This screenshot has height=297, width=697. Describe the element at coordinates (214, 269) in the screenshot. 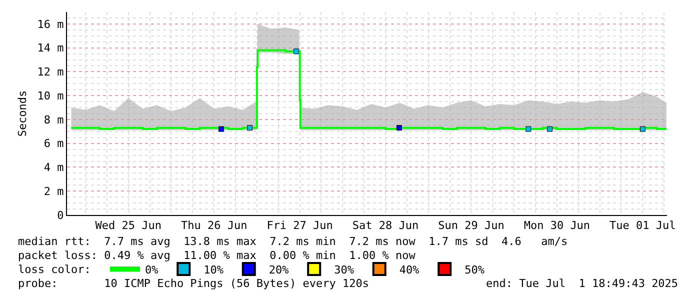

I see `legend-label: 10%` at that location.